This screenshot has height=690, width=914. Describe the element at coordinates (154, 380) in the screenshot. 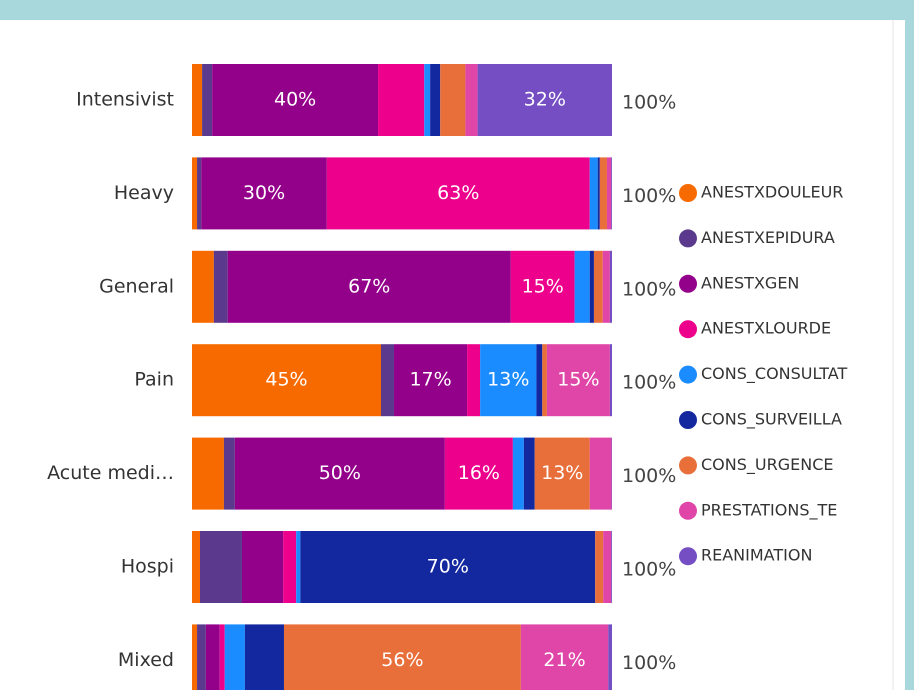

I see `category-label: Pain` at that location.